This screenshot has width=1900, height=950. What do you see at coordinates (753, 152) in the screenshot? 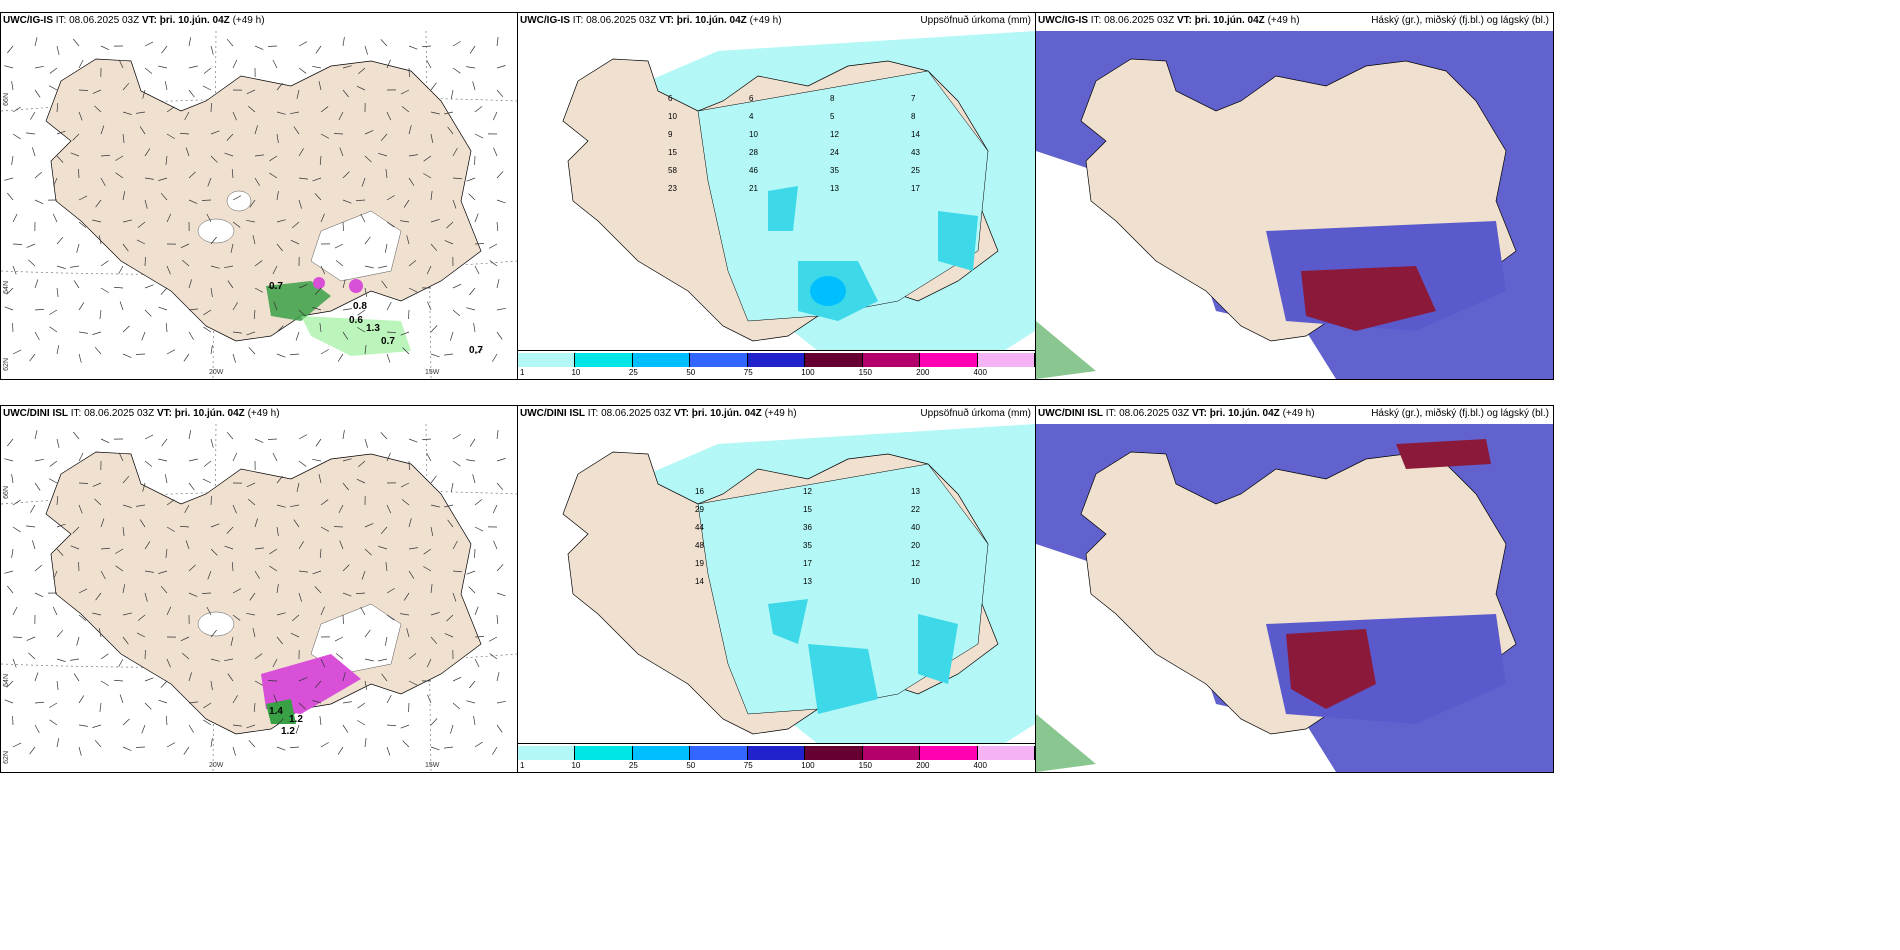
I see `value-label: 28` at bounding box center [753, 152].